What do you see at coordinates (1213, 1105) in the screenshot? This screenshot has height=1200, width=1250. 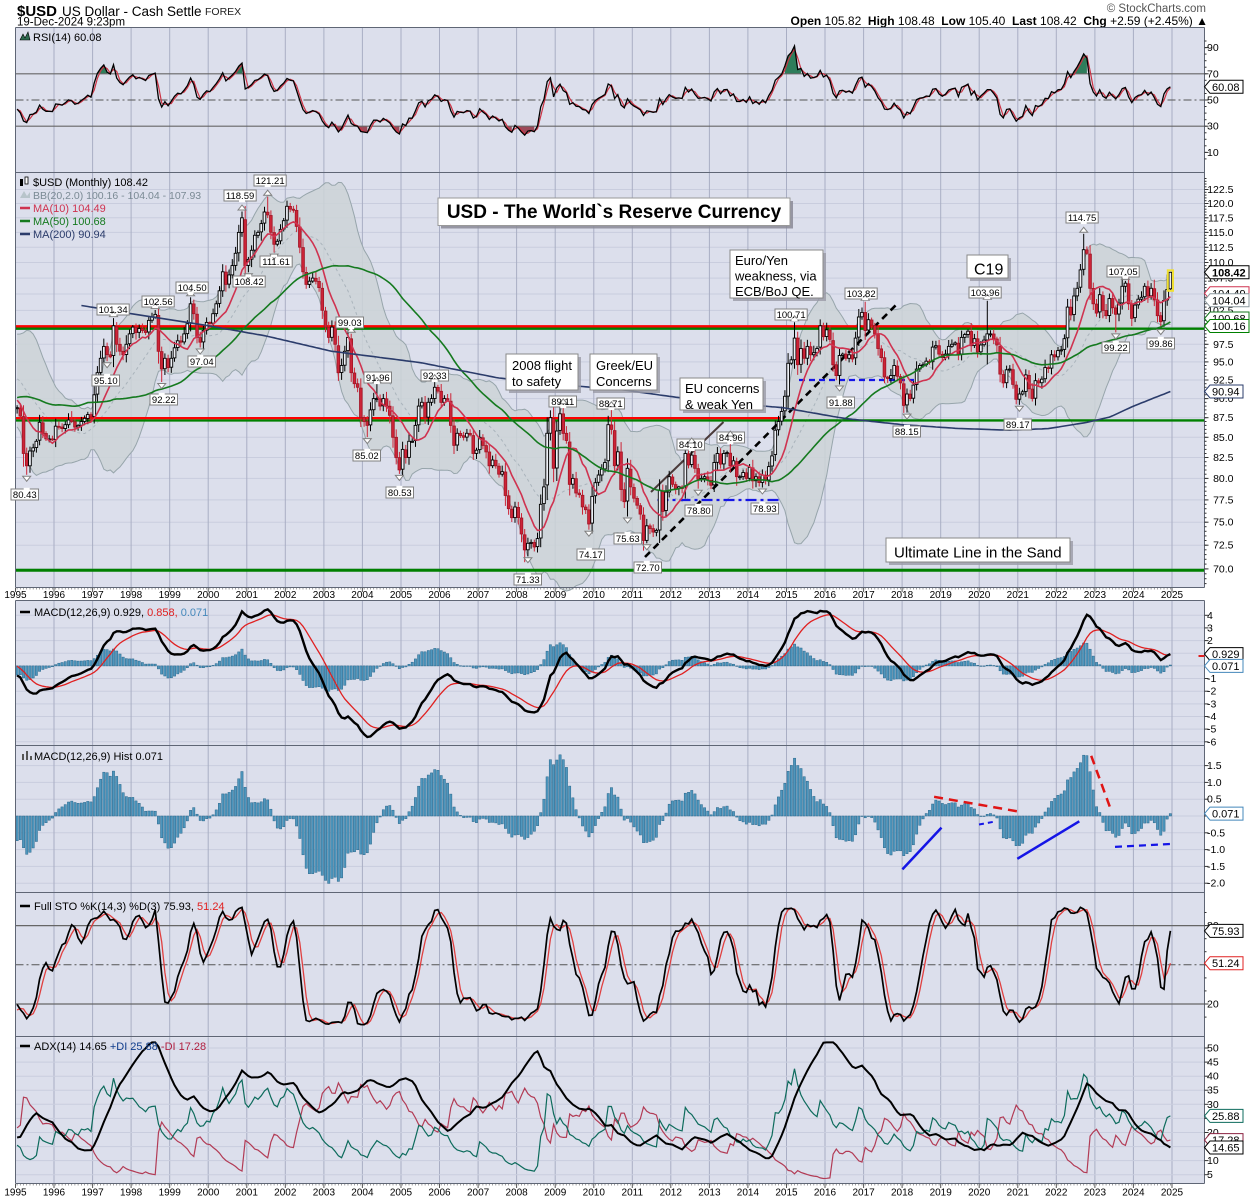 I see `svg-text: 30` at bounding box center [1213, 1105].